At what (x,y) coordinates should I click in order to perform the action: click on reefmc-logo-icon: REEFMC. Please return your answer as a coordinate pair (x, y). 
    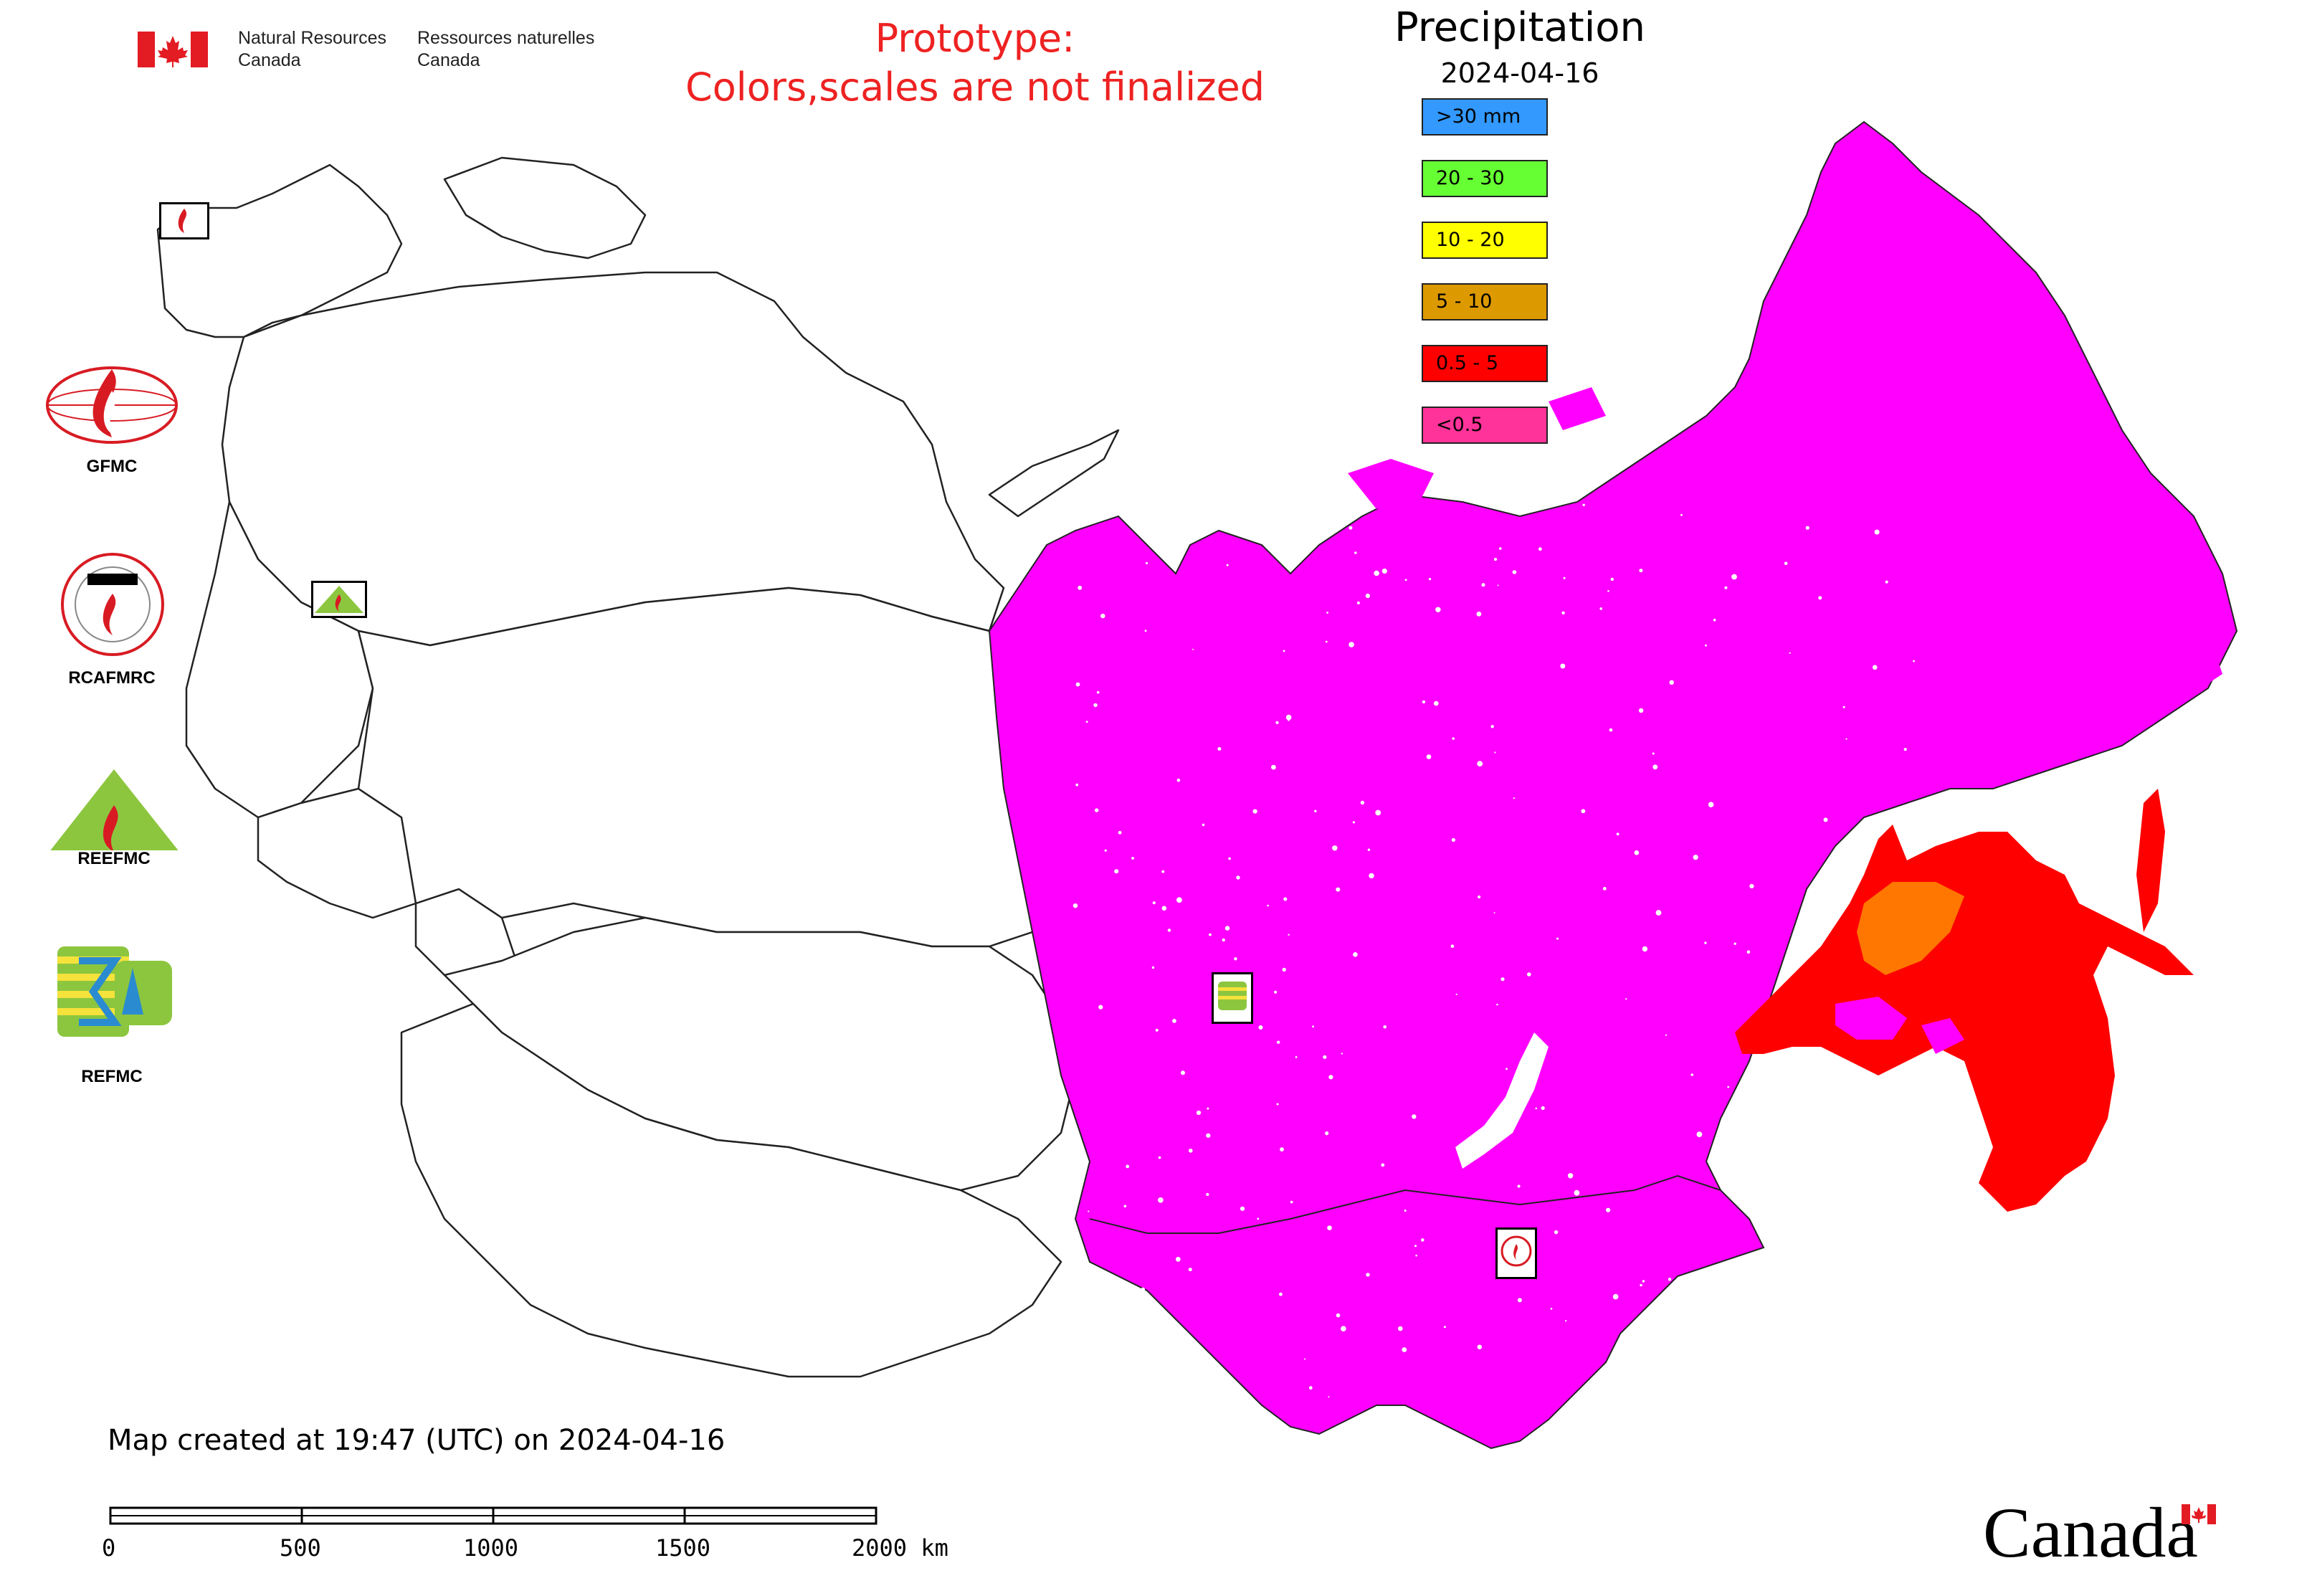
    Looking at the image, I should click on (114, 817).